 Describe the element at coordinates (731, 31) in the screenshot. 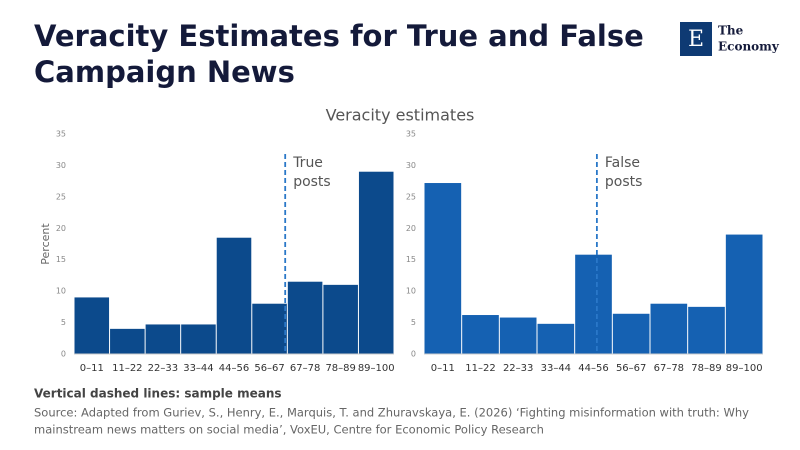

I see `logo-name: The` at that location.